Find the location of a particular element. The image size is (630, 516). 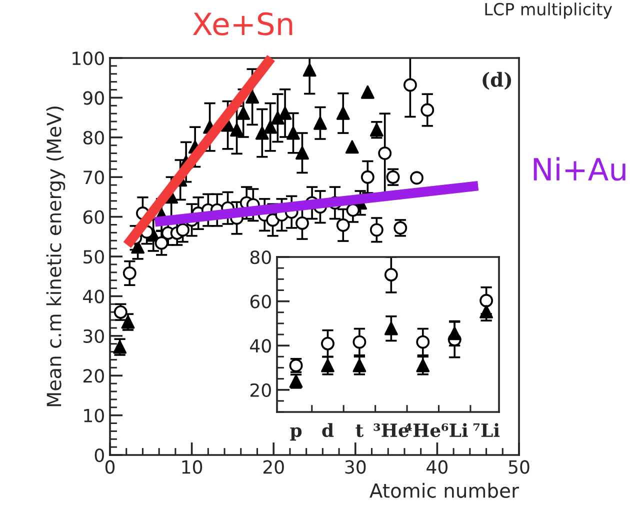

series-label: Ni+Au is located at coordinates (580, 169).